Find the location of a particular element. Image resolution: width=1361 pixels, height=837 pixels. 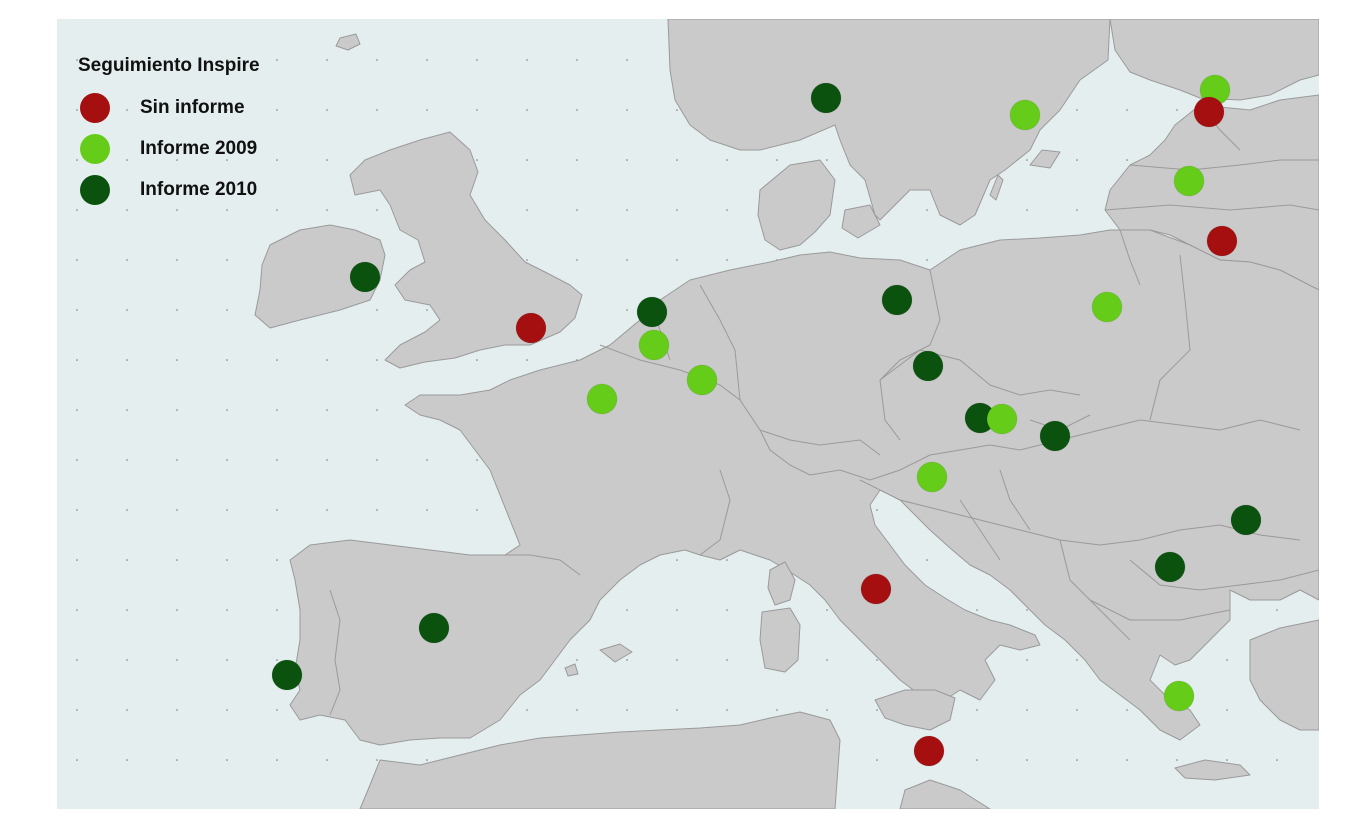

land-libya is located at coordinates (945, 794).